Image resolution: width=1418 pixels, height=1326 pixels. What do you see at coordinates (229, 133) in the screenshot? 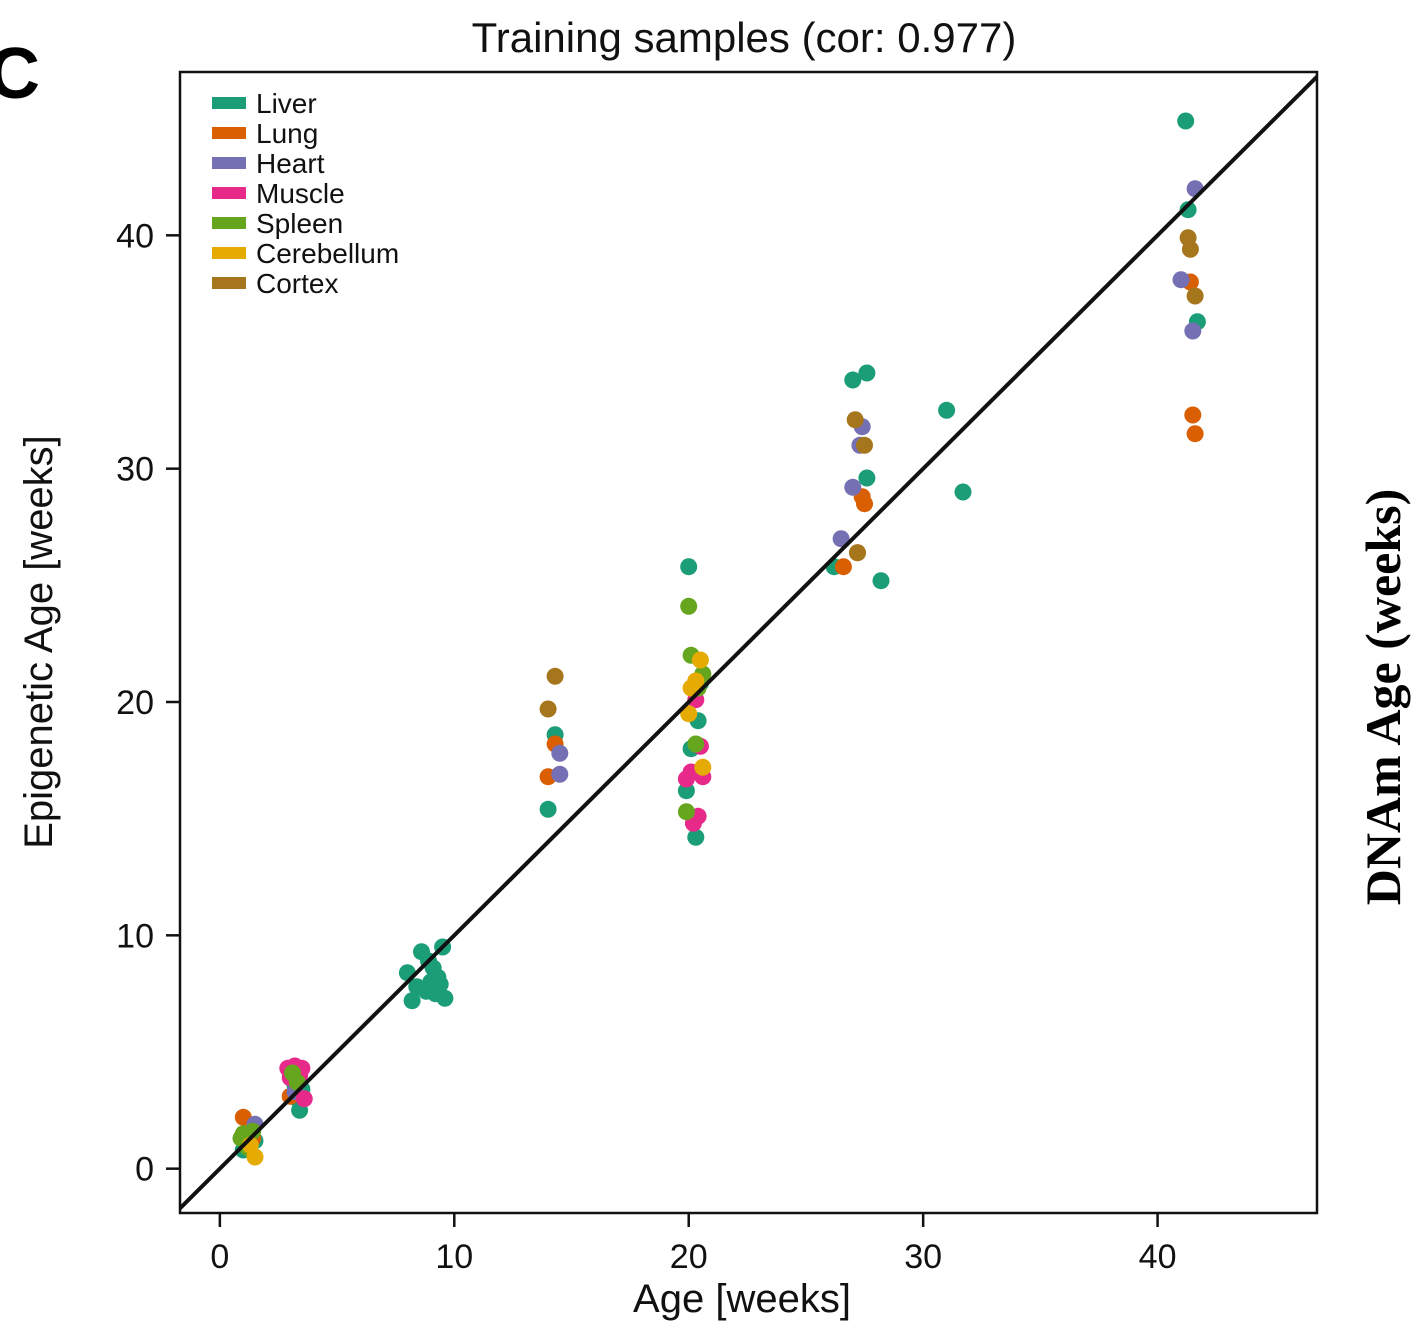
I see `legend-swatch-lung` at bounding box center [229, 133].